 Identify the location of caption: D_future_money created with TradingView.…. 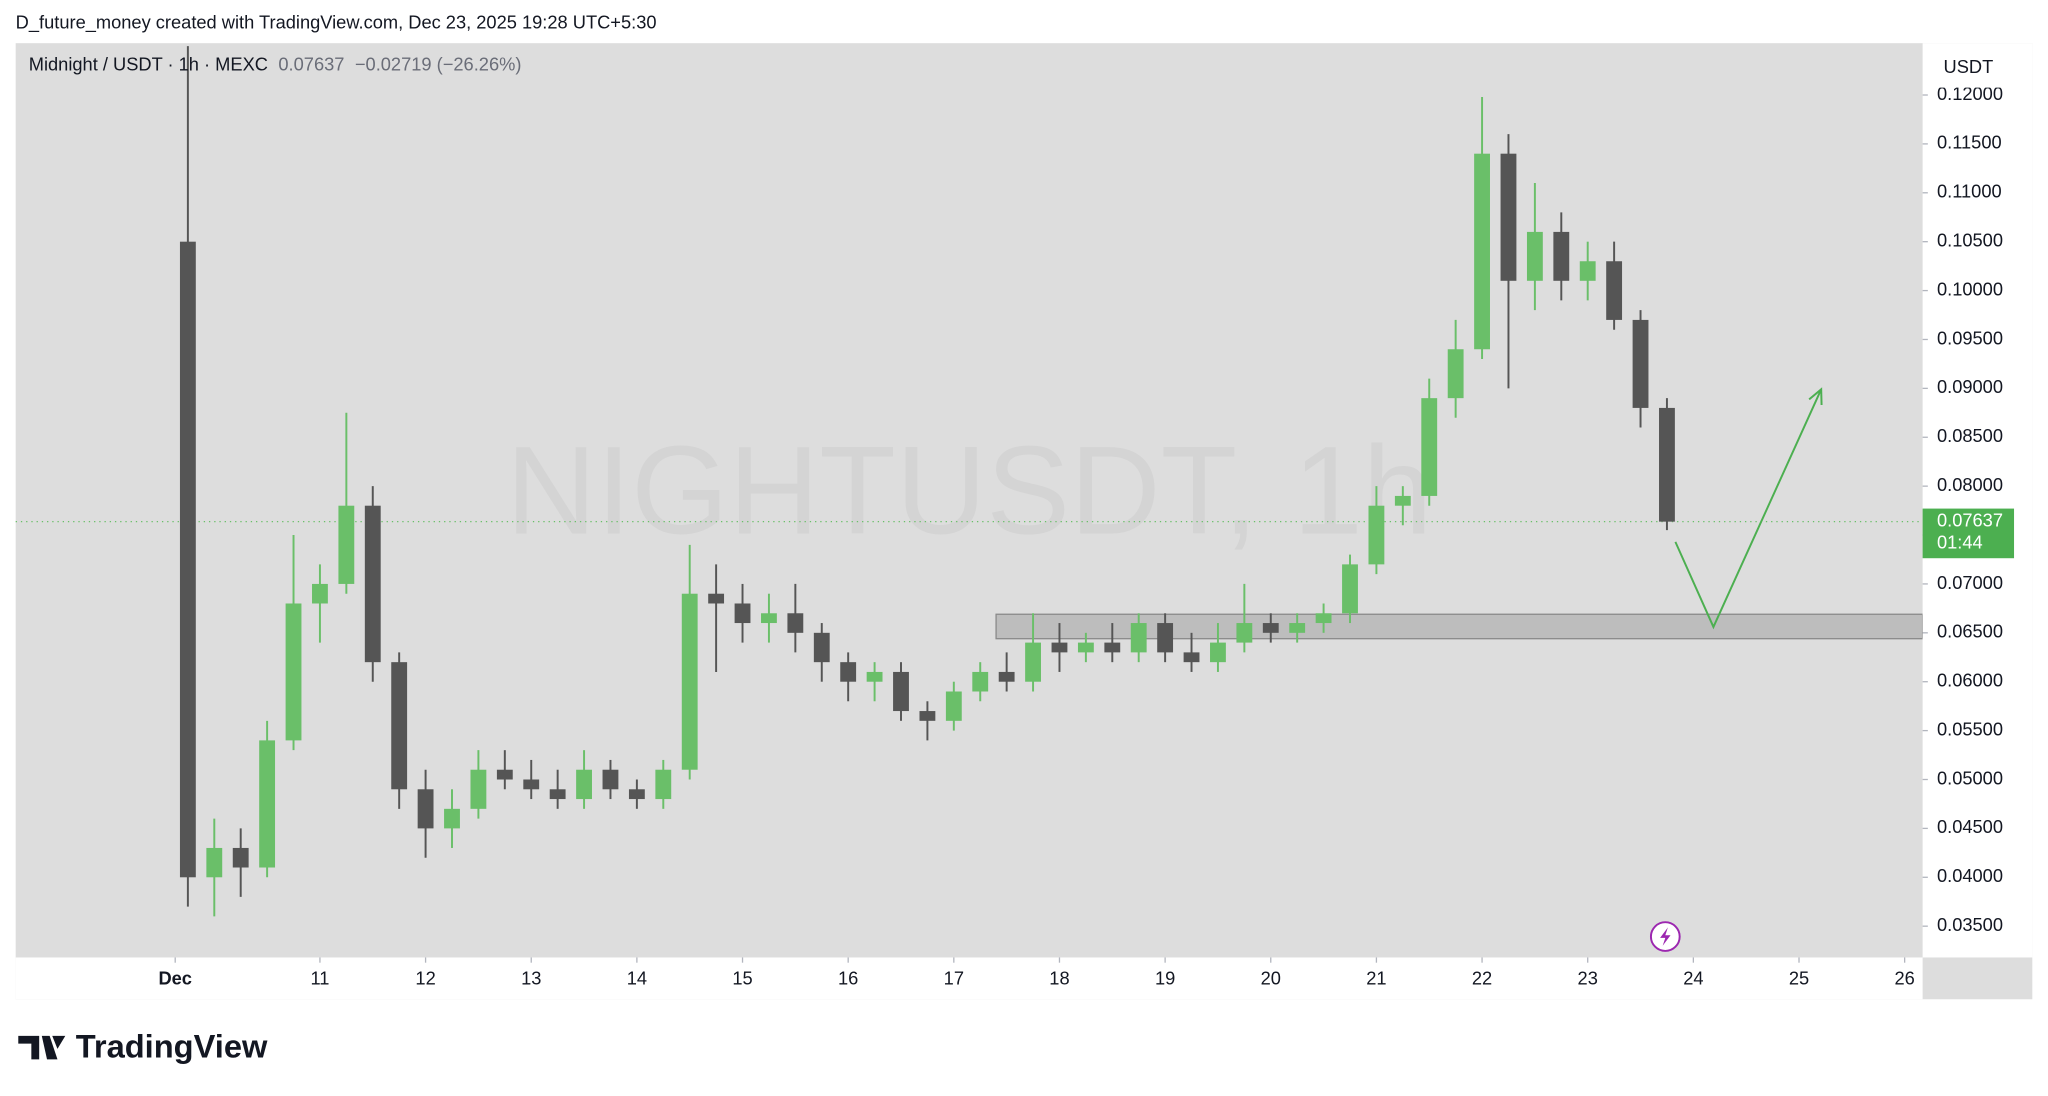
(336, 22).